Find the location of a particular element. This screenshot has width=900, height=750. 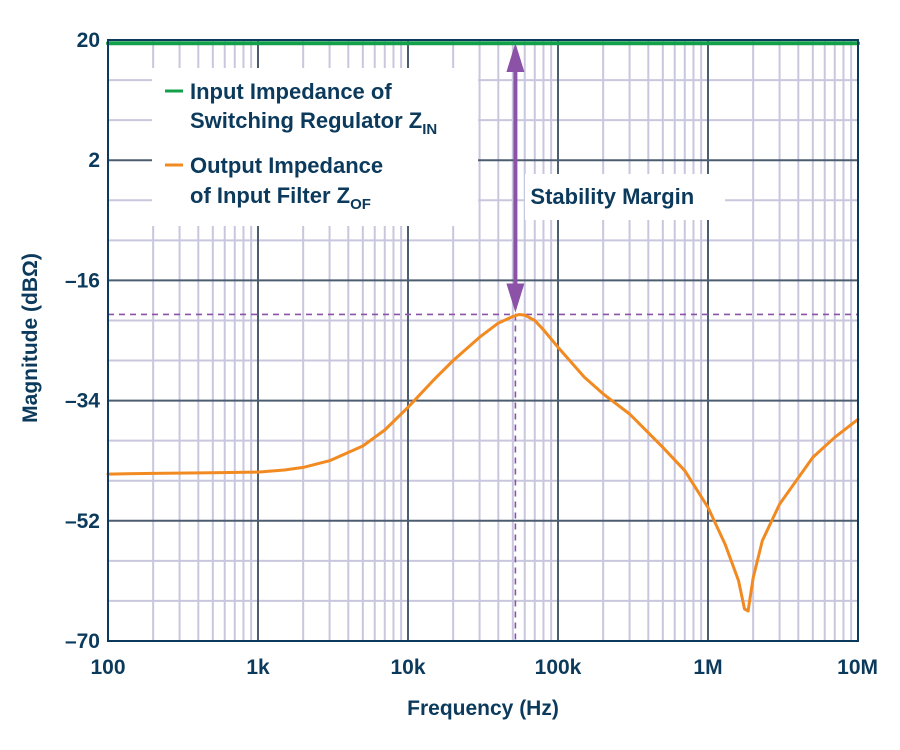

x-tick-label: 10M is located at coordinates (857, 667).